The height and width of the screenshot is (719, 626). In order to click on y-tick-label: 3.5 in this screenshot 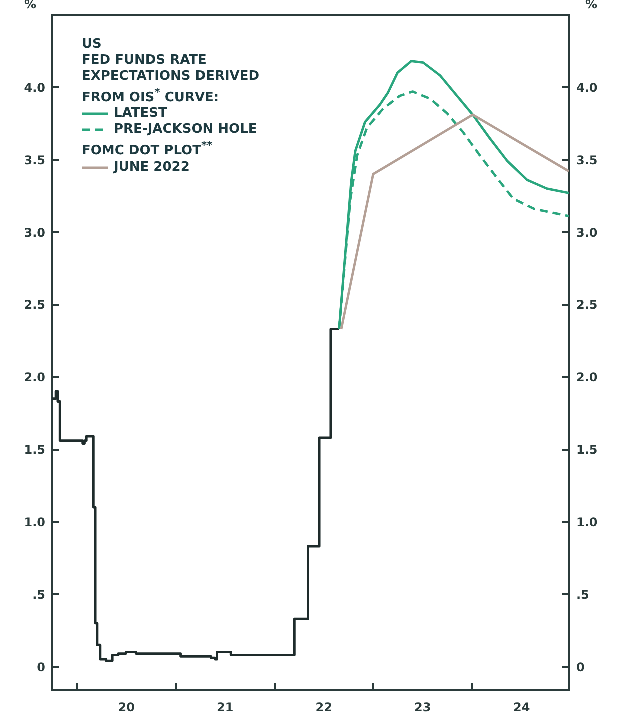, I will do `click(35, 160)`.